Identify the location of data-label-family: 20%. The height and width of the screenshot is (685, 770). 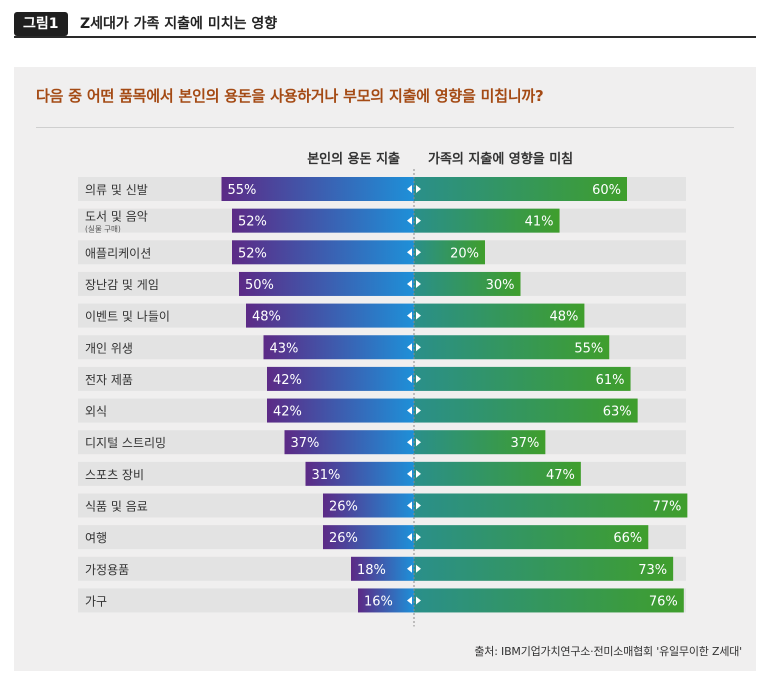
(464, 253).